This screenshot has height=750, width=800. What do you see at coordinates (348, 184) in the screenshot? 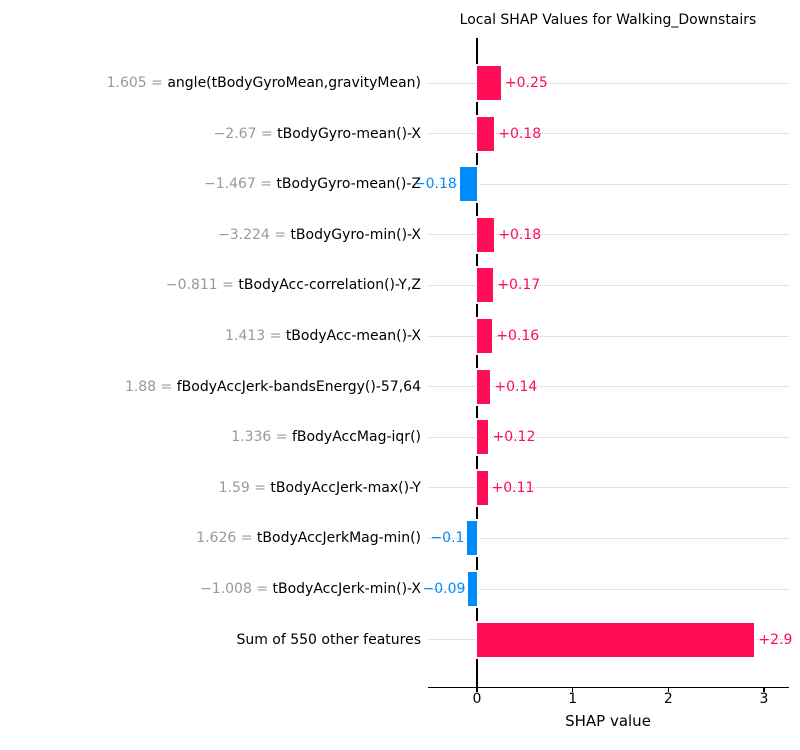
I see `feature-name: tBodyGyro-mean()-Z` at bounding box center [348, 184].